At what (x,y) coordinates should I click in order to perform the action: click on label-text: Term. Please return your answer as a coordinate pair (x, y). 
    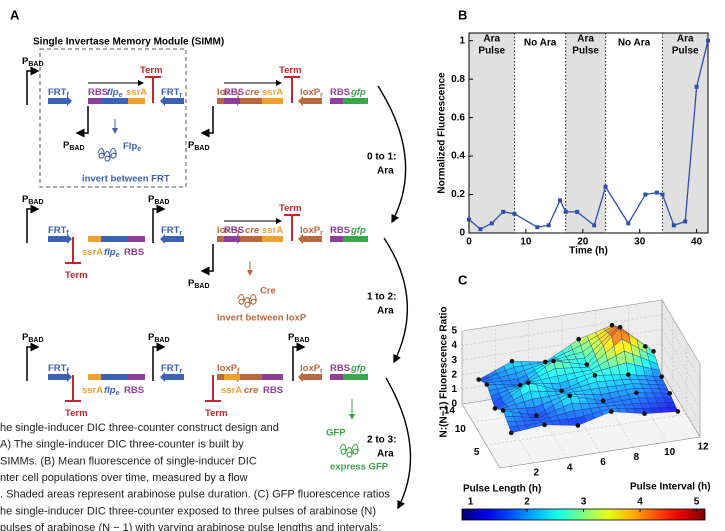
    Looking at the image, I should click on (76, 413).